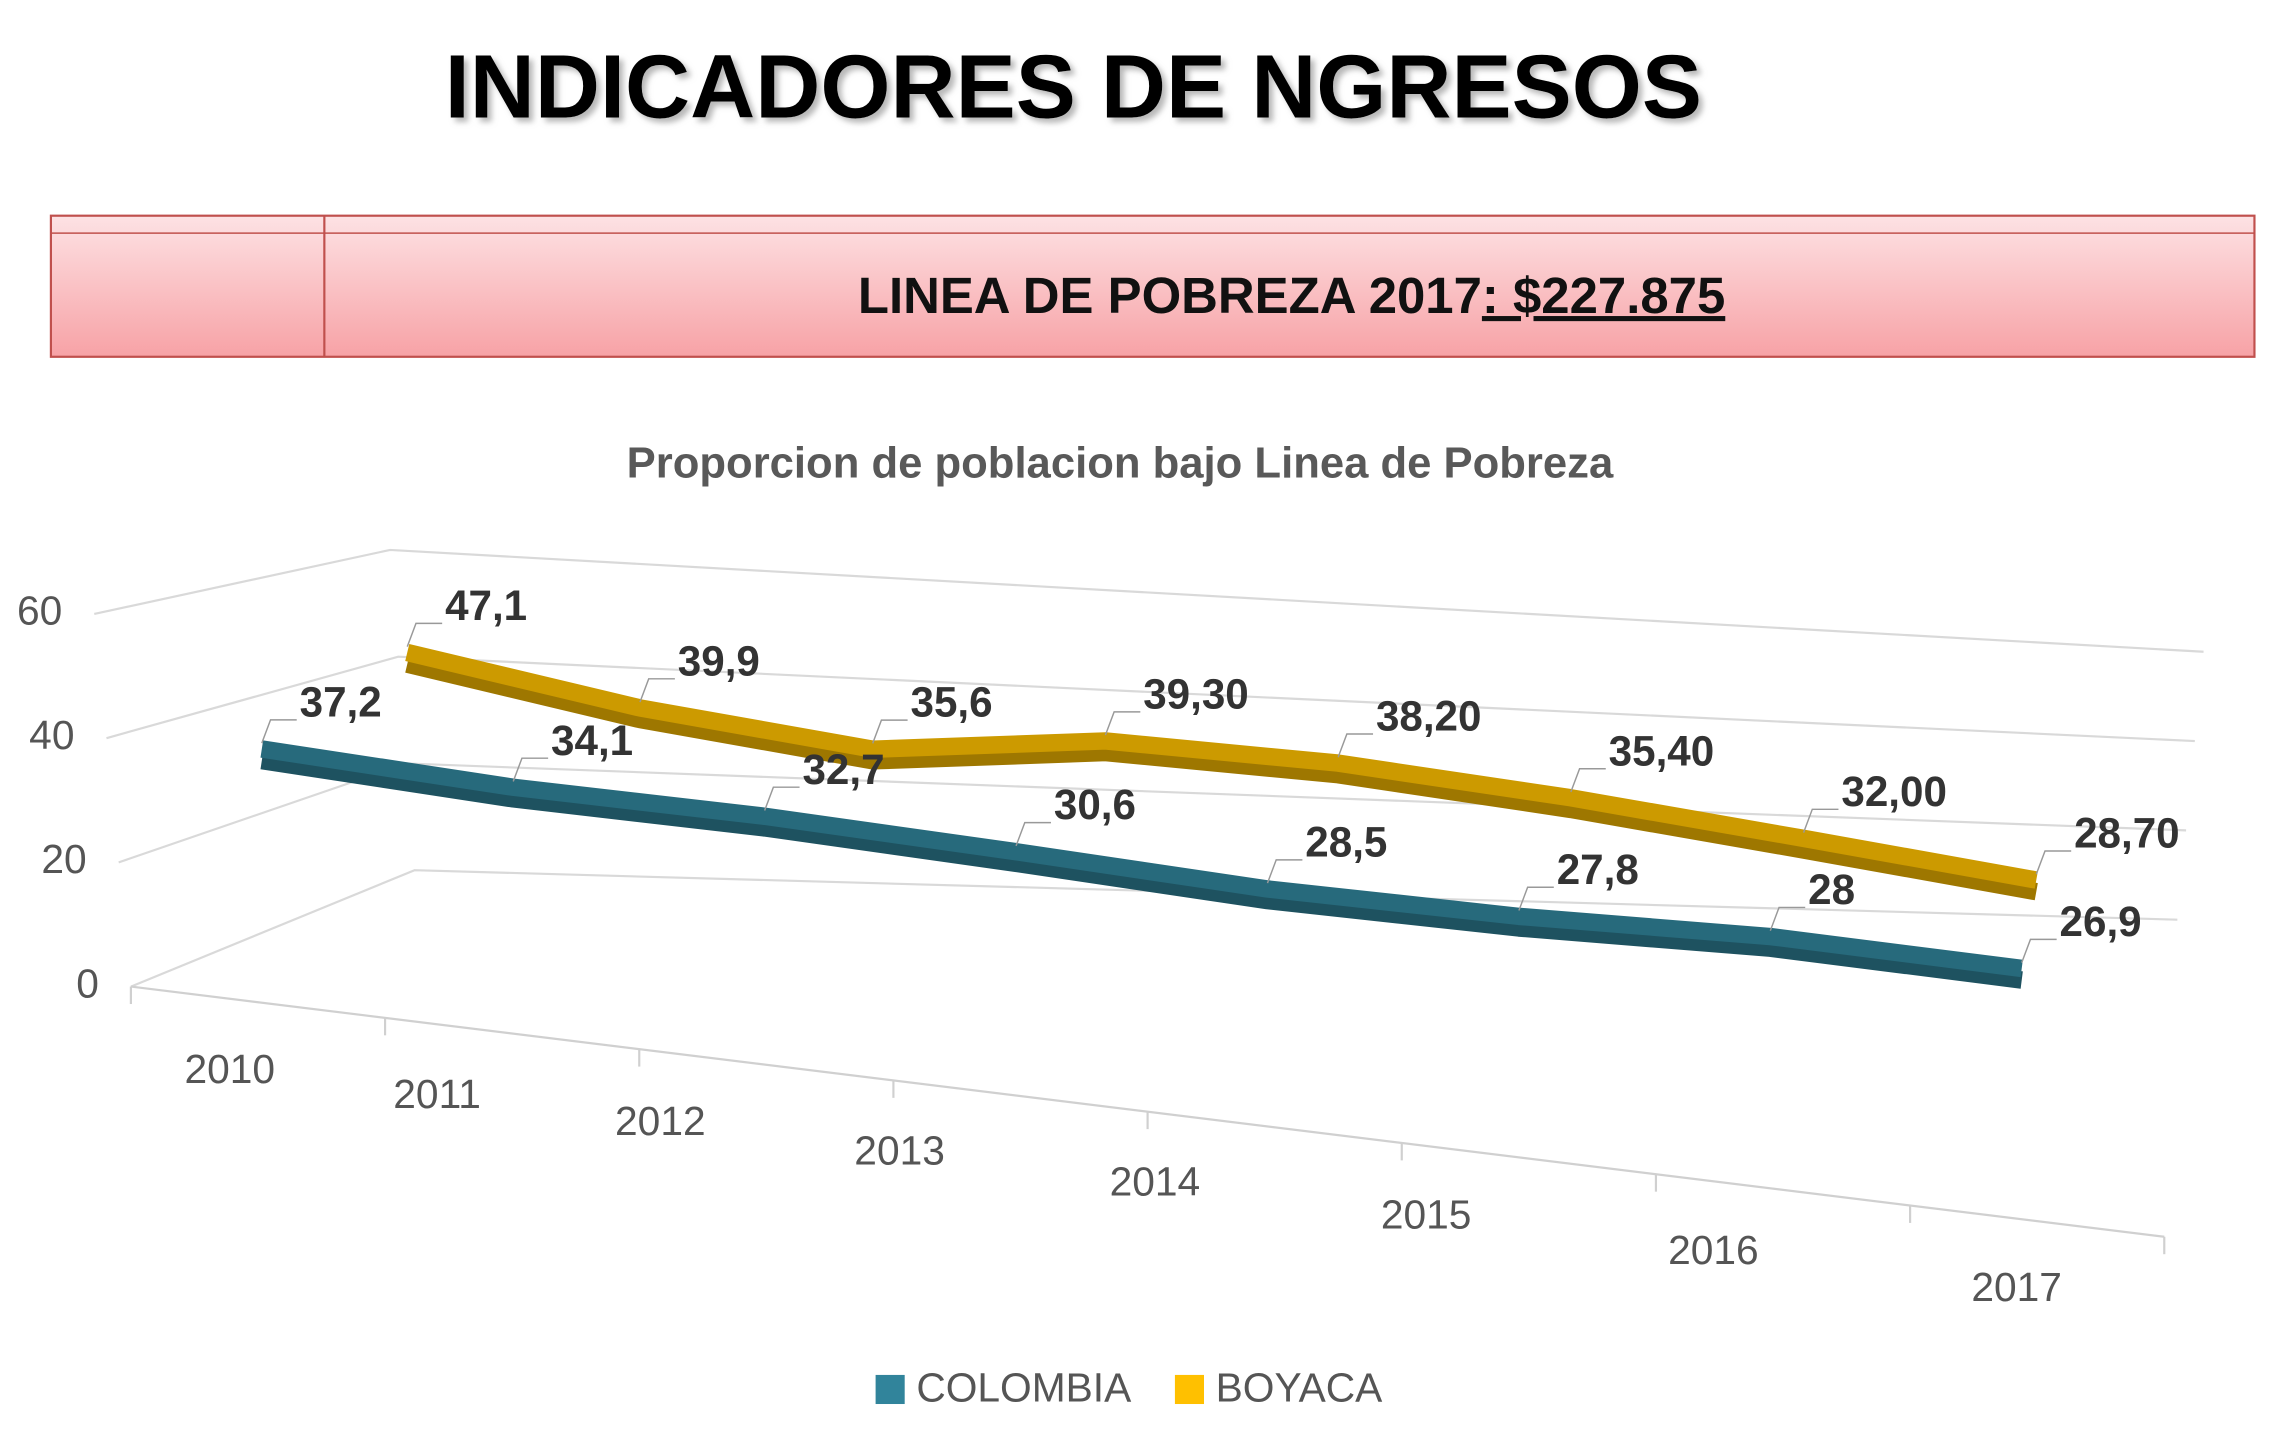 The image size is (2269, 1451). Describe the element at coordinates (719, 660) in the screenshot. I see `data-label: 39,9` at that location.